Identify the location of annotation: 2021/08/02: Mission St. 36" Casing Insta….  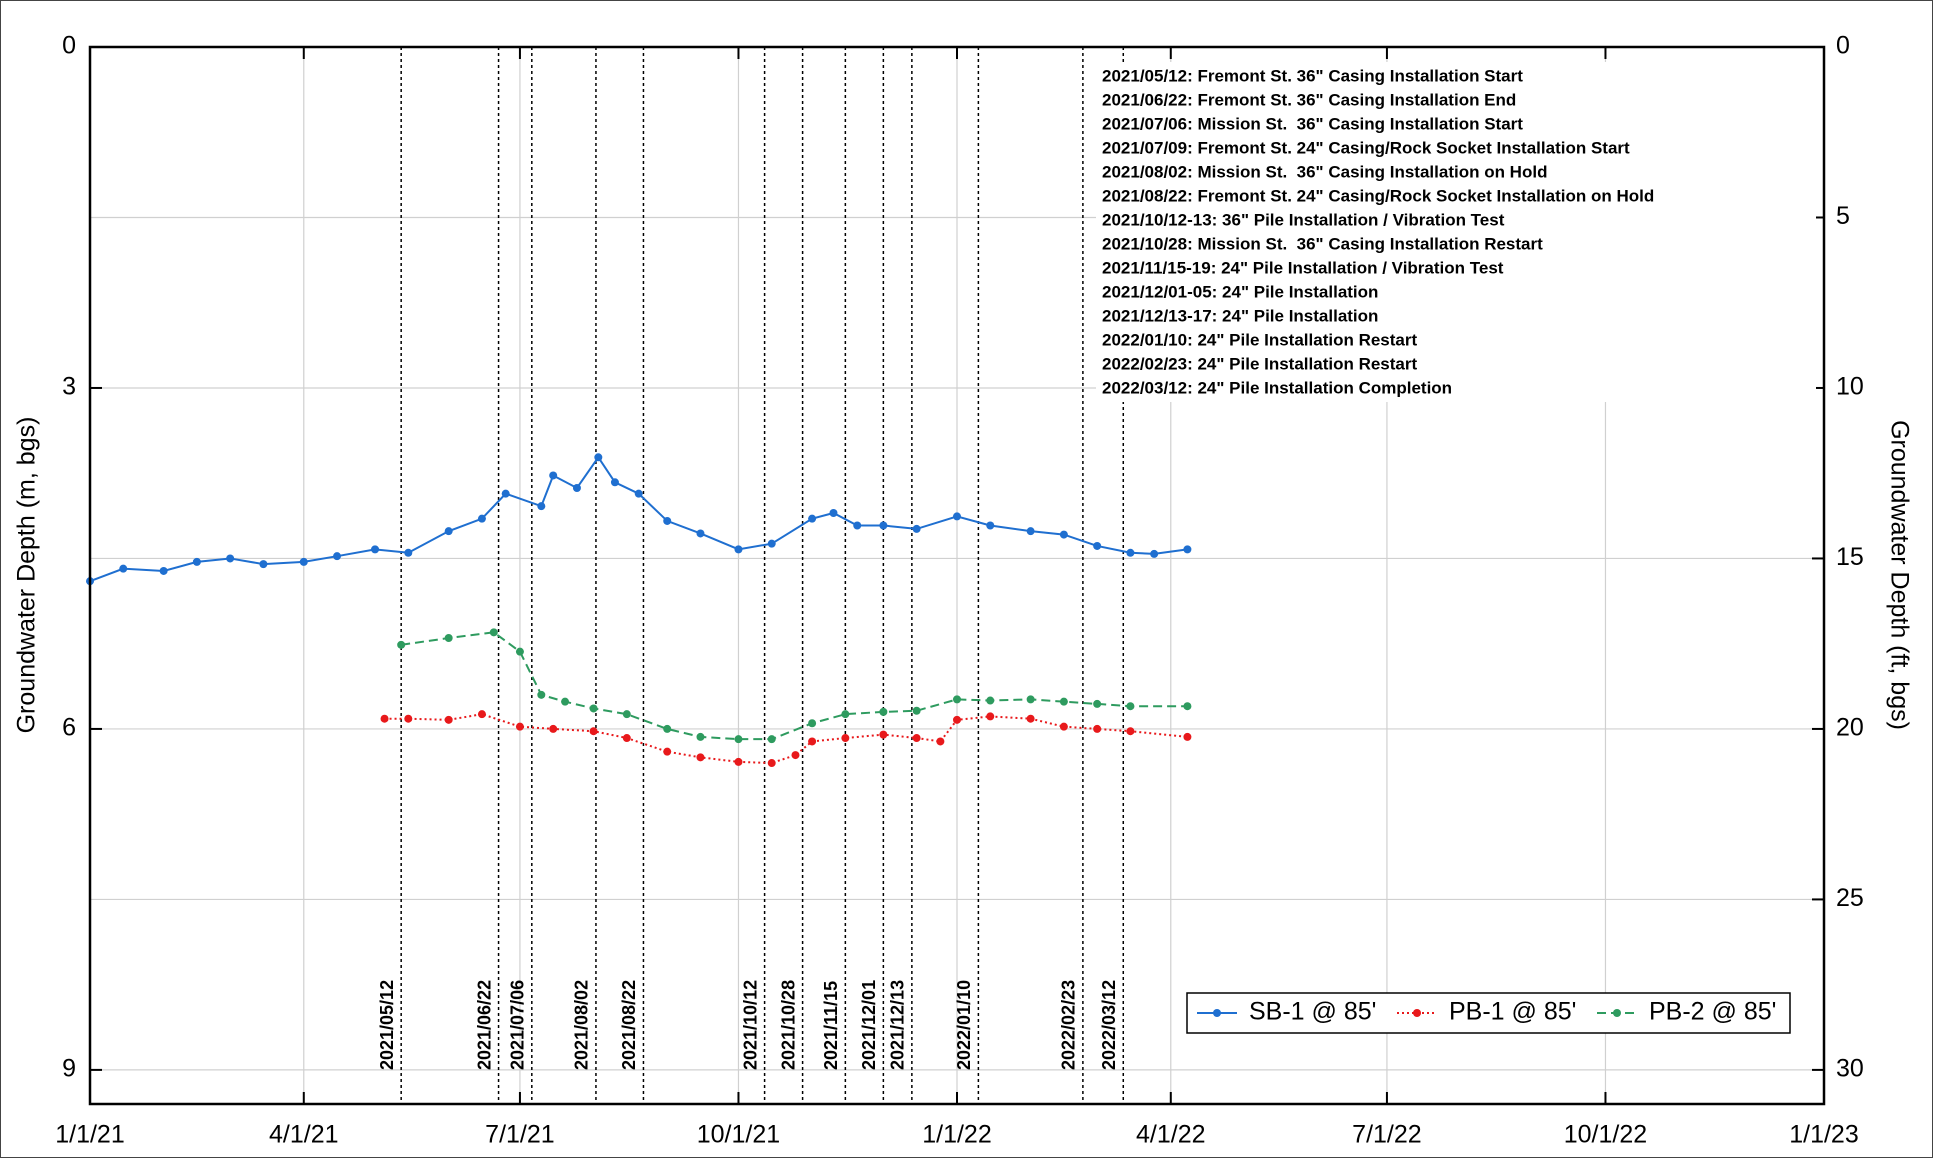
(1324, 171).